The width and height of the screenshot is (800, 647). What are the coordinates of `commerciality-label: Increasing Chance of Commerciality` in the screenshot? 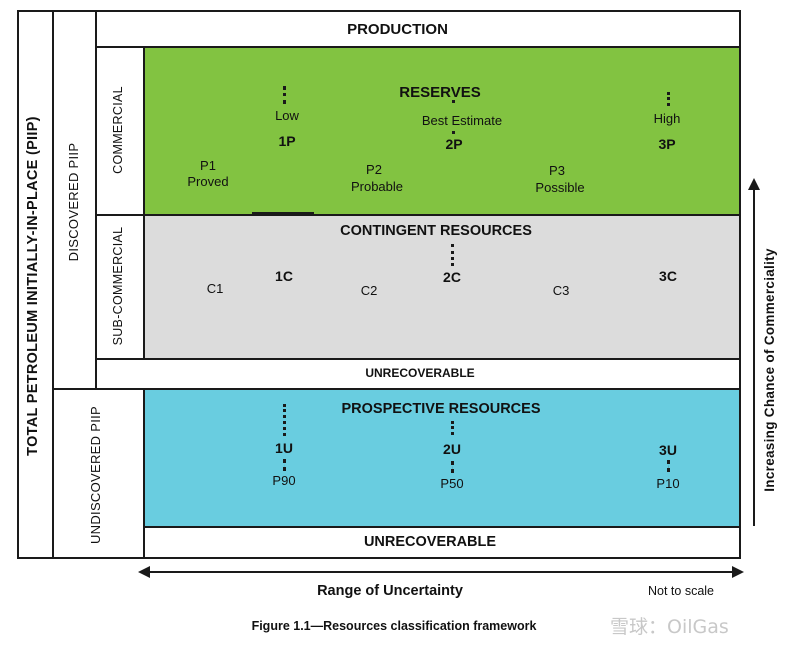 It's located at (769, 370).